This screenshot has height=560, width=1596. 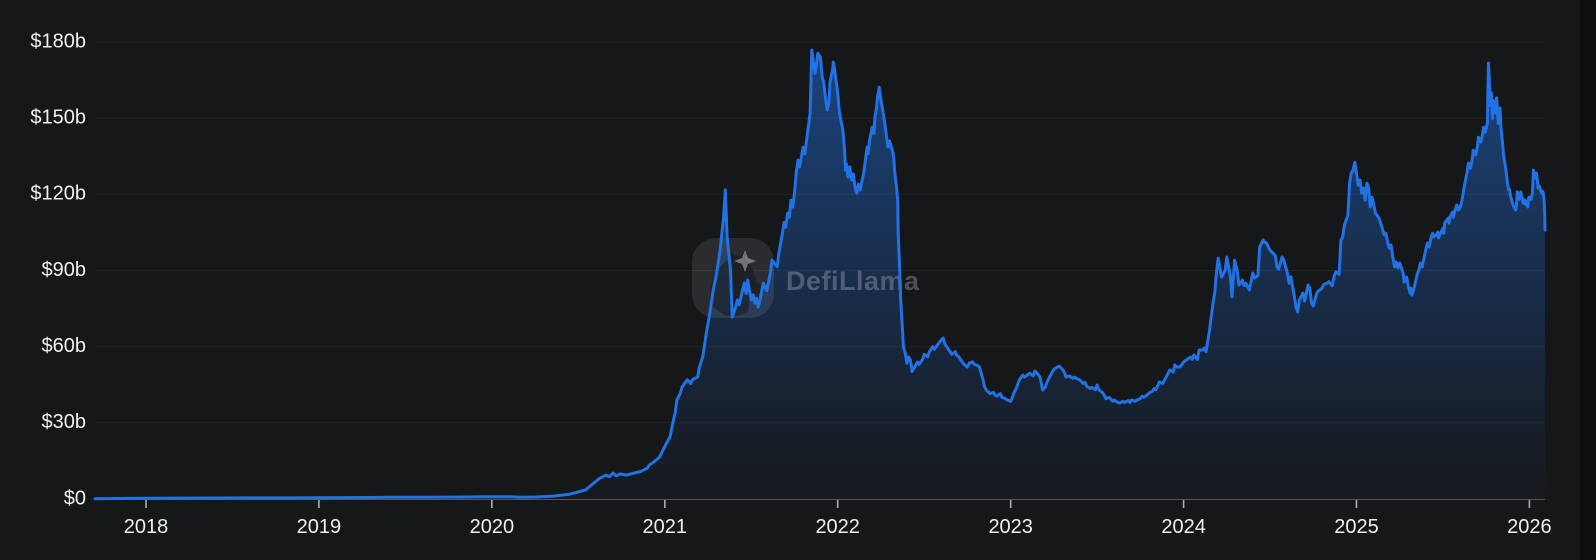 What do you see at coordinates (319, 527) in the screenshot?
I see `x-axis-label: 2019` at bounding box center [319, 527].